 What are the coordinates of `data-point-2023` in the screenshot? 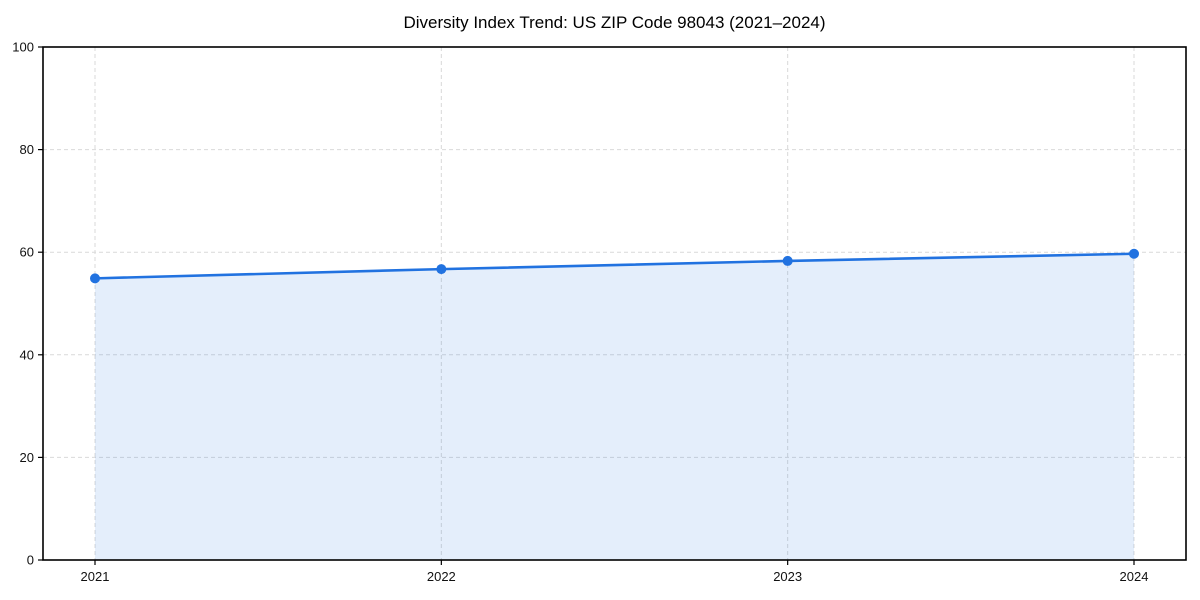 It's located at (787, 260).